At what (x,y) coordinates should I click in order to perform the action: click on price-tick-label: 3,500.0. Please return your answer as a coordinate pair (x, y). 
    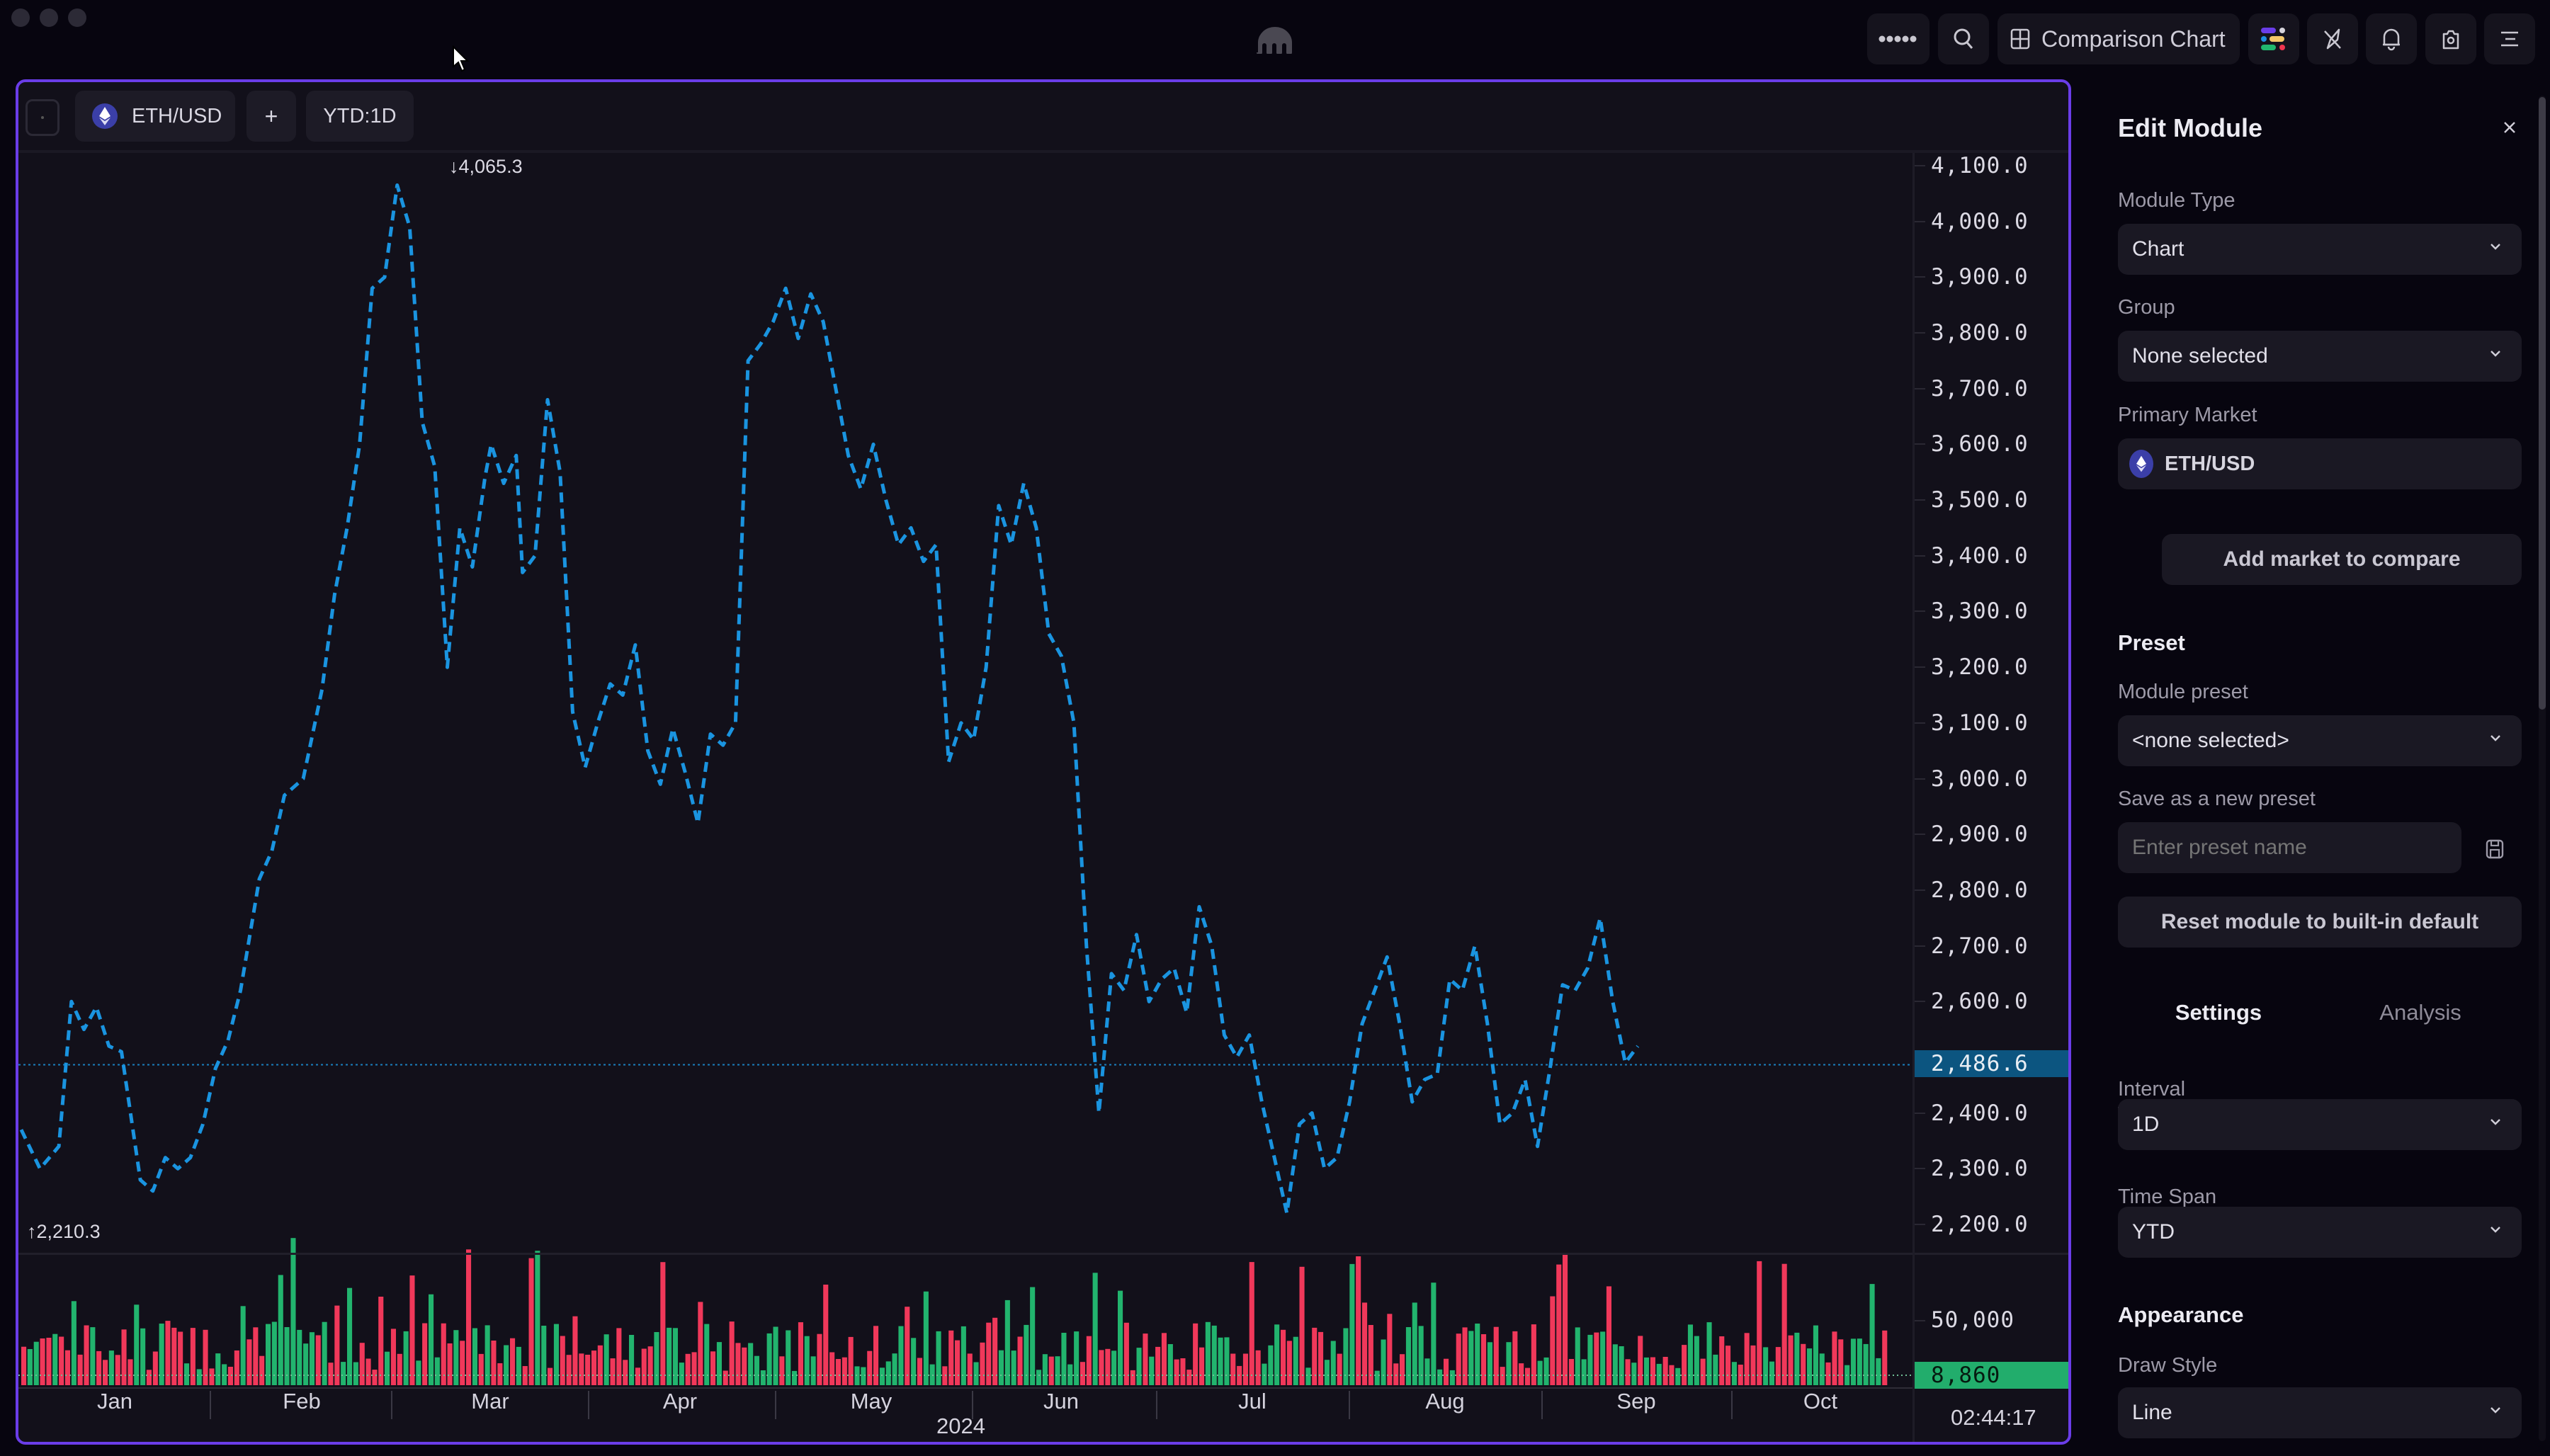
    Looking at the image, I should click on (1980, 500).